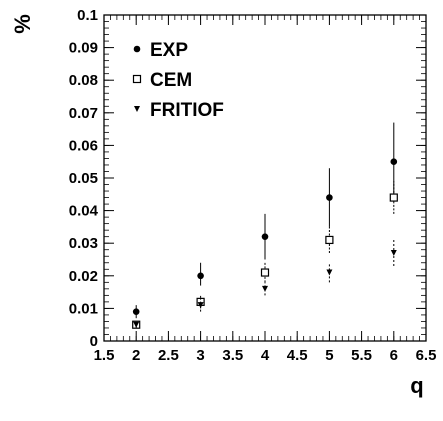 Image resolution: width=443 pixels, height=421 pixels. I want to click on x-tick-label: 4, so click(265, 355).